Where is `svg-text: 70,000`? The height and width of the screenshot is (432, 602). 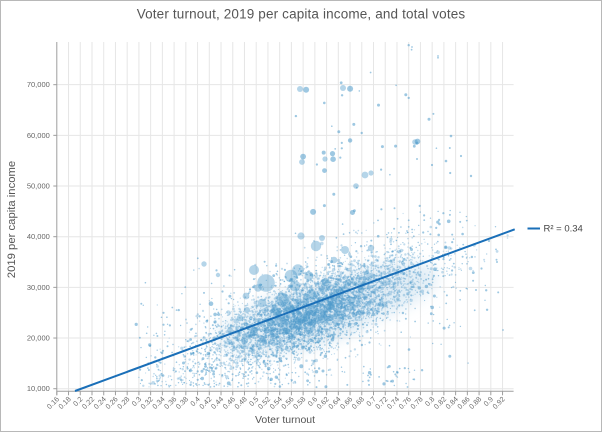 svg-text: 70,000 is located at coordinates (38, 84).